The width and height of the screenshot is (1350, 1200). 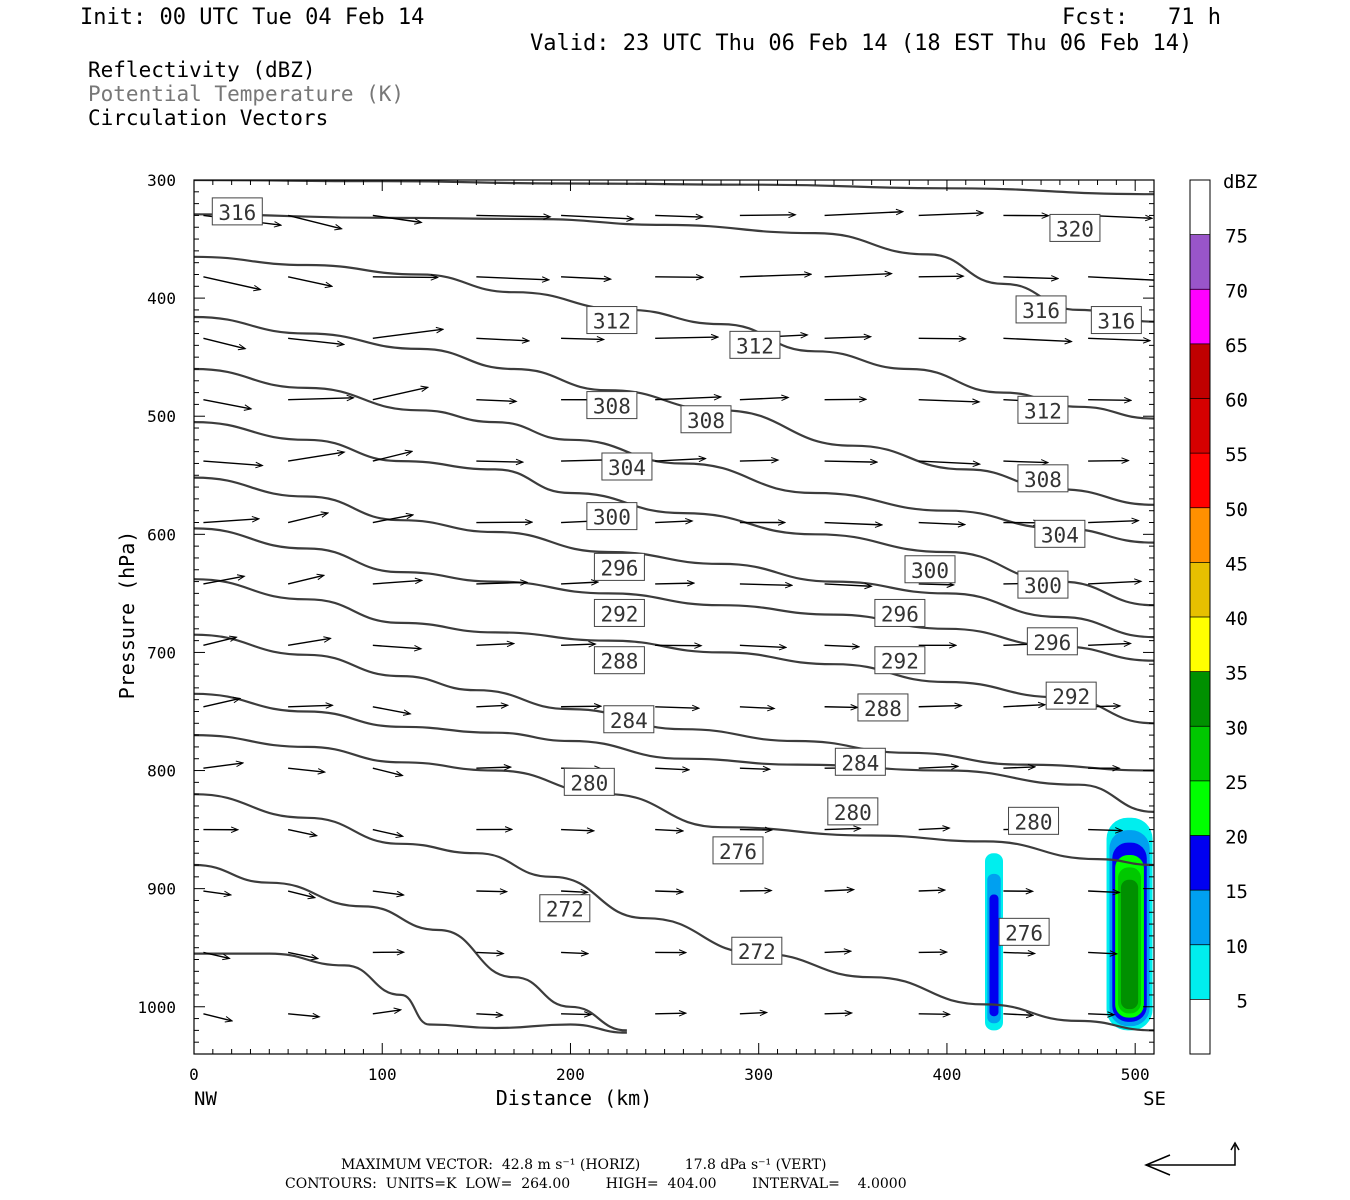 What do you see at coordinates (161, 534) in the screenshot?
I see `y-tick-label-600: 600` at bounding box center [161, 534].